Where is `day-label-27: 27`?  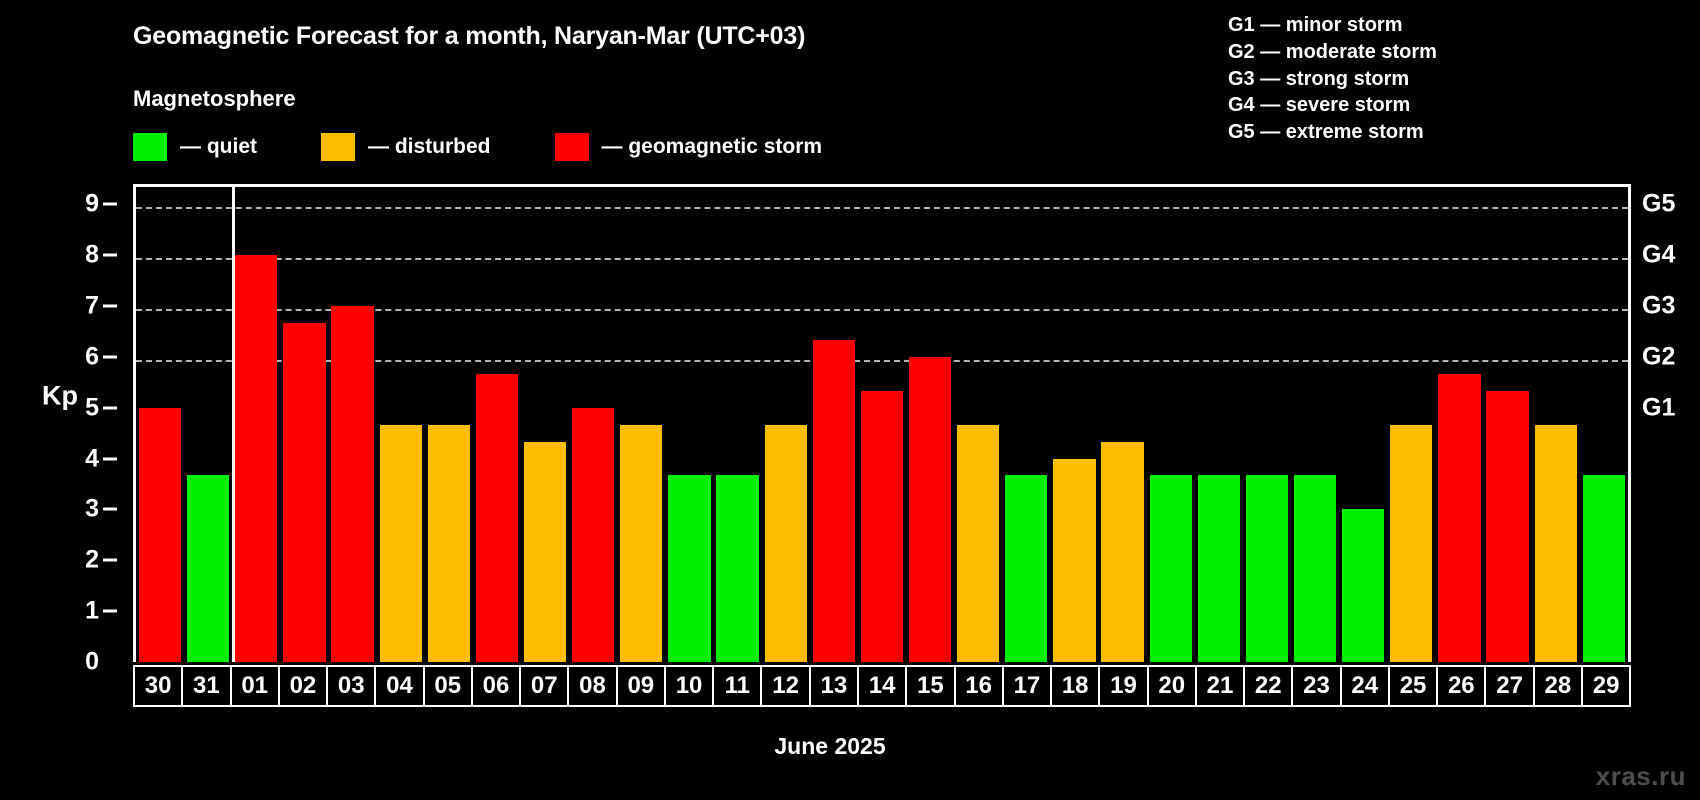
day-label-27: 27 is located at coordinates (1510, 686).